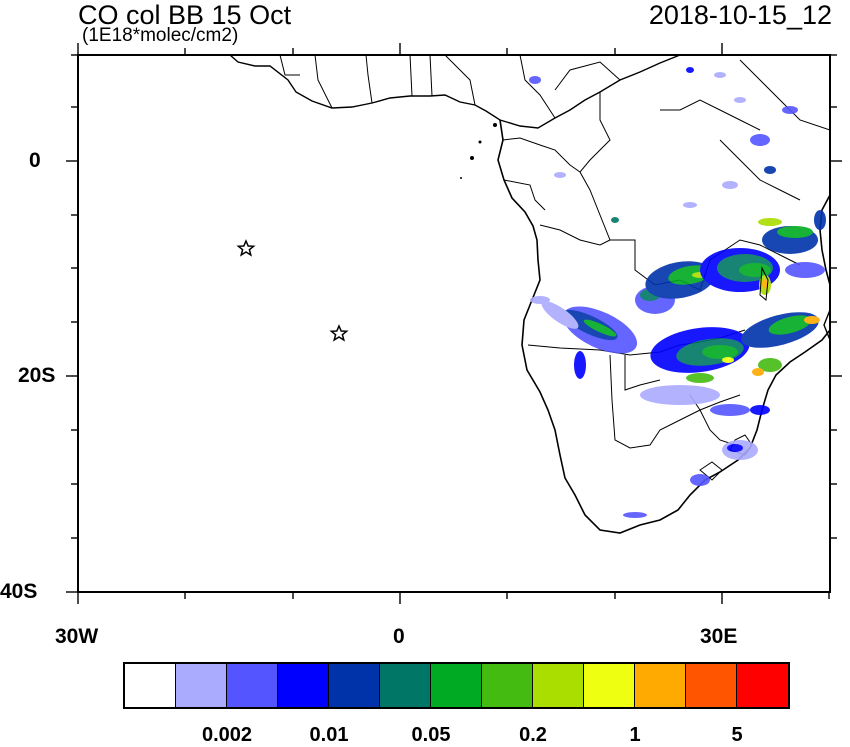 The width and height of the screenshot is (850, 747). Describe the element at coordinates (764, 283) in the screenshot. I see `lake-outline` at that location.